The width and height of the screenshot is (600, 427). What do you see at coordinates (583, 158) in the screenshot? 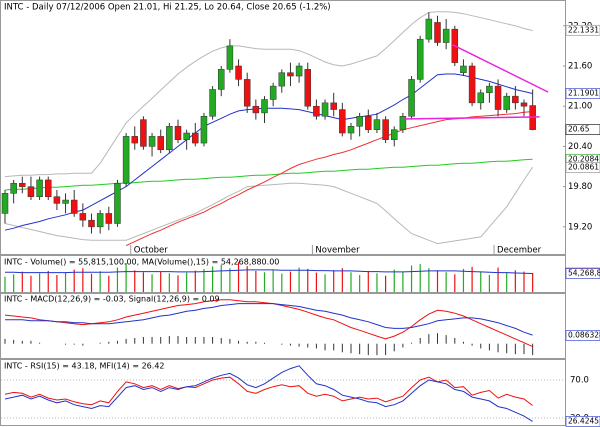
I see `last-value-label: 20.2084` at bounding box center [583, 158].